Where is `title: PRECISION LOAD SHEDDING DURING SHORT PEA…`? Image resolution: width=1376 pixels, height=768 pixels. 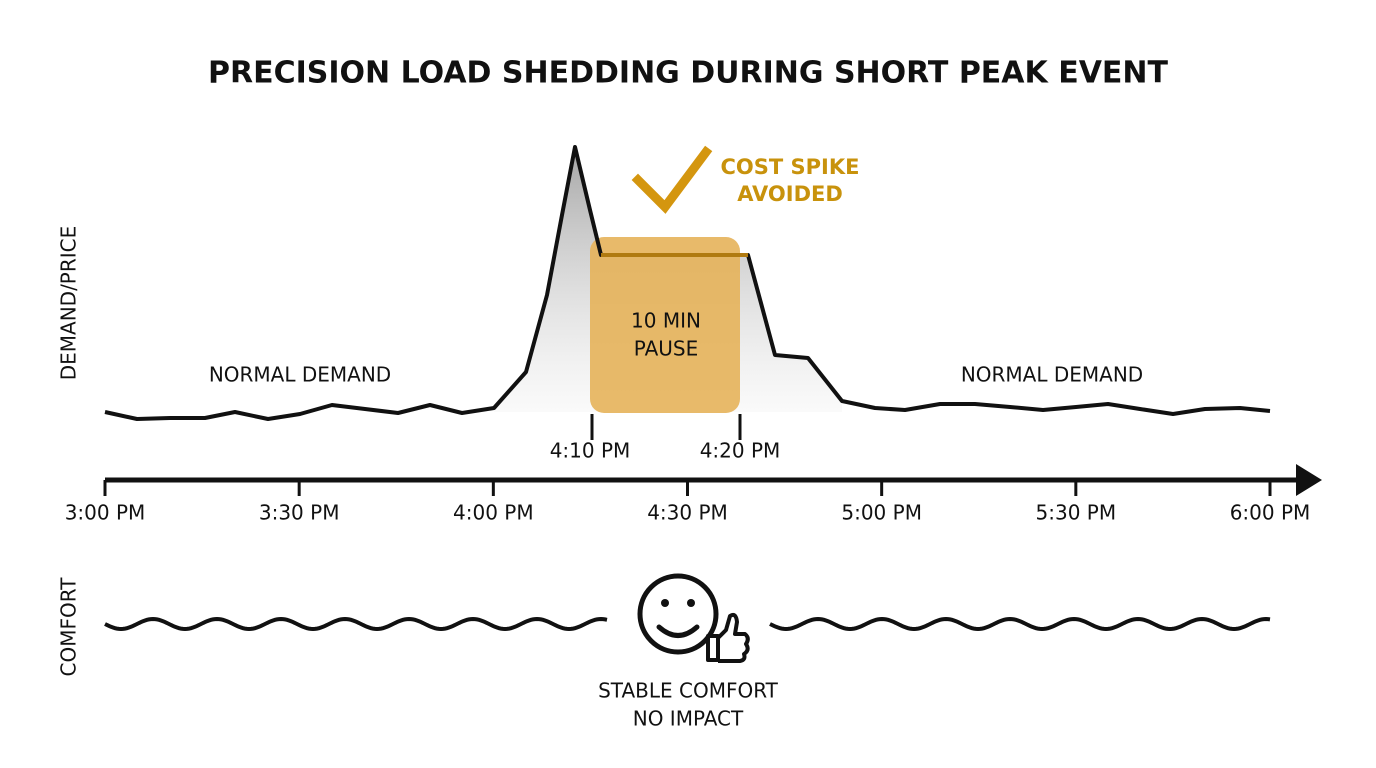 title: PRECISION LOAD SHEDDING DURING SHORT PEA… is located at coordinates (688, 73).